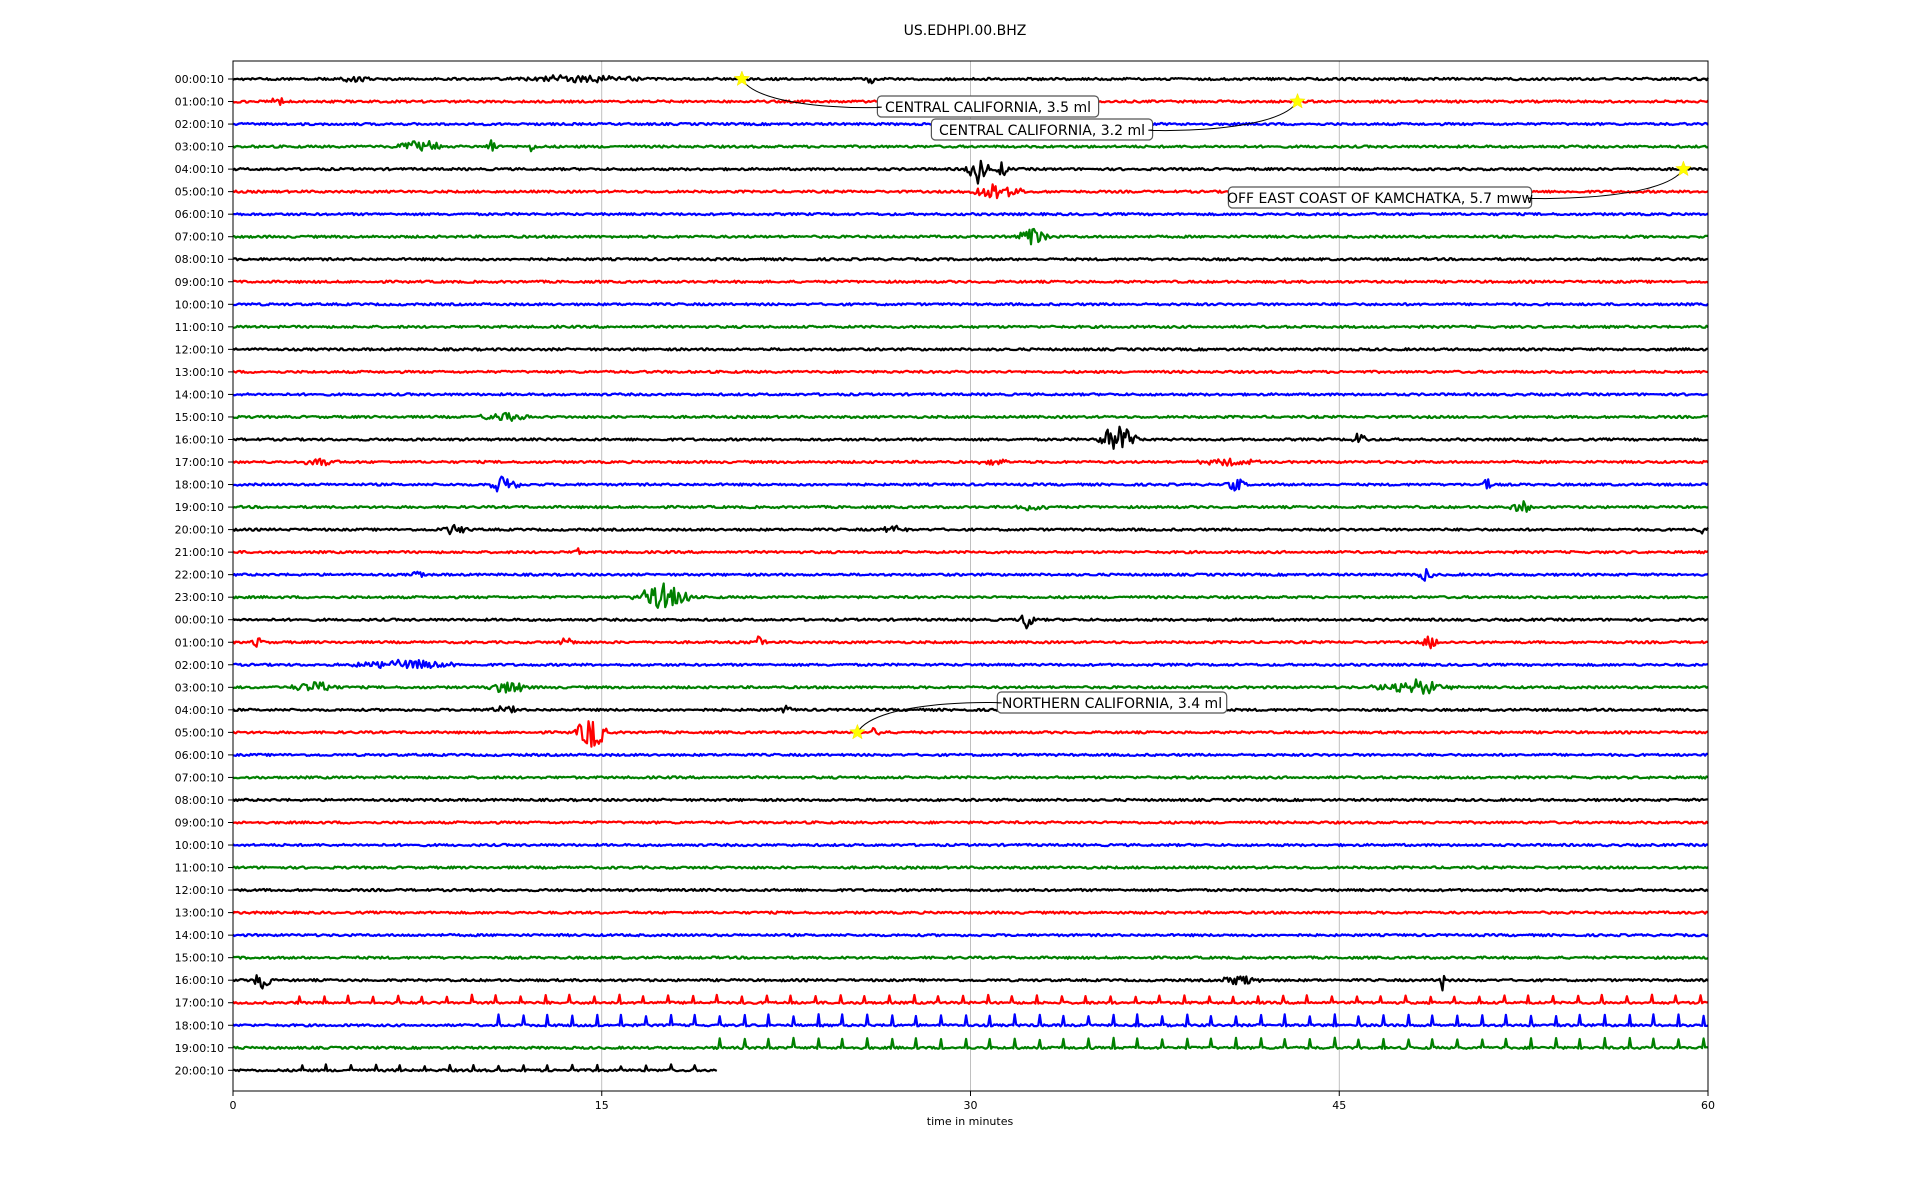  Describe the element at coordinates (1118, 116) in the screenshot. I see `event-annotation: CENTRAL CALIFORNIA, 3.2 ml` at that location.